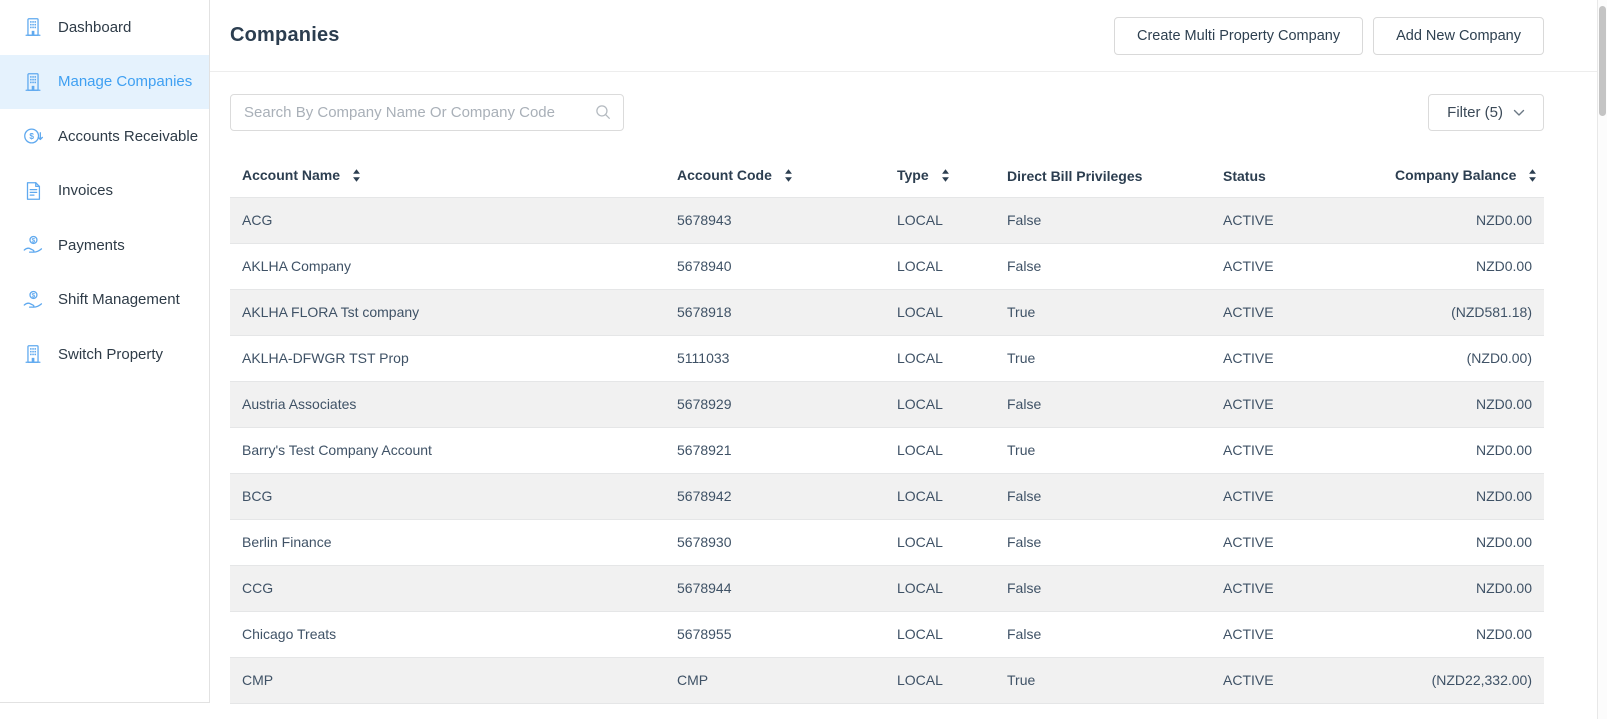 This screenshot has height=719, width=1607. I want to click on sidebar-item-switch-property: Switch Property, so click(104, 354).